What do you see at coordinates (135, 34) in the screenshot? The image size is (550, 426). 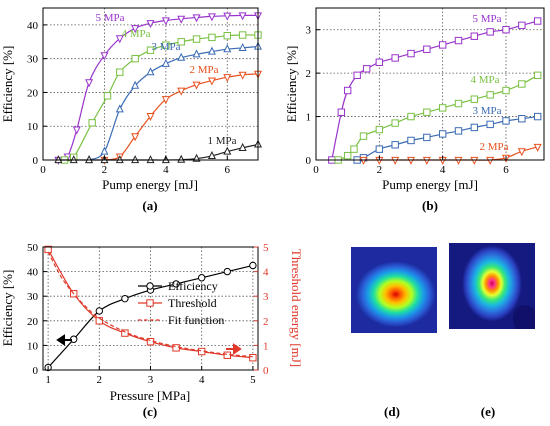 I see `chart-a-series-label-1: 4 MPa` at bounding box center [135, 34].